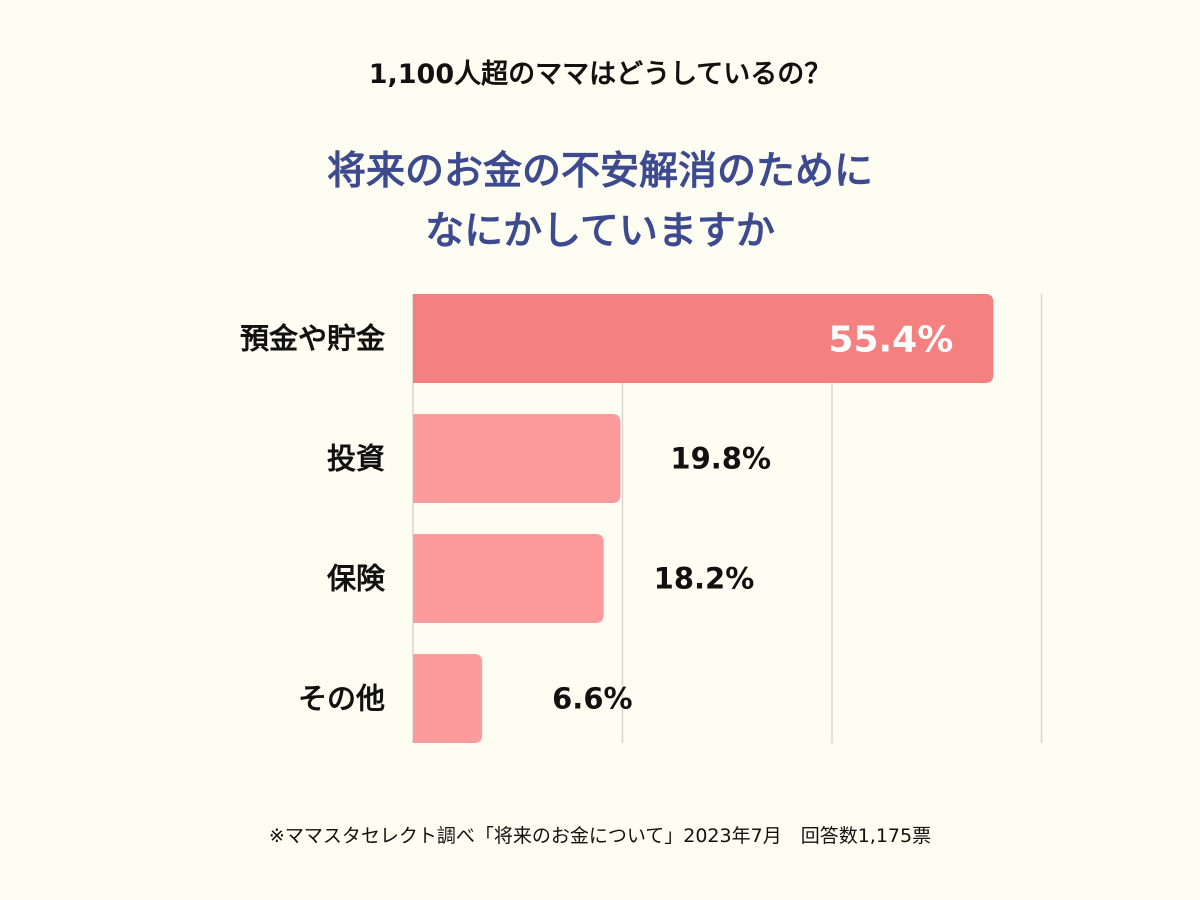 The image size is (1200, 900). I want to click on category-label-3: 保険, so click(356, 579).